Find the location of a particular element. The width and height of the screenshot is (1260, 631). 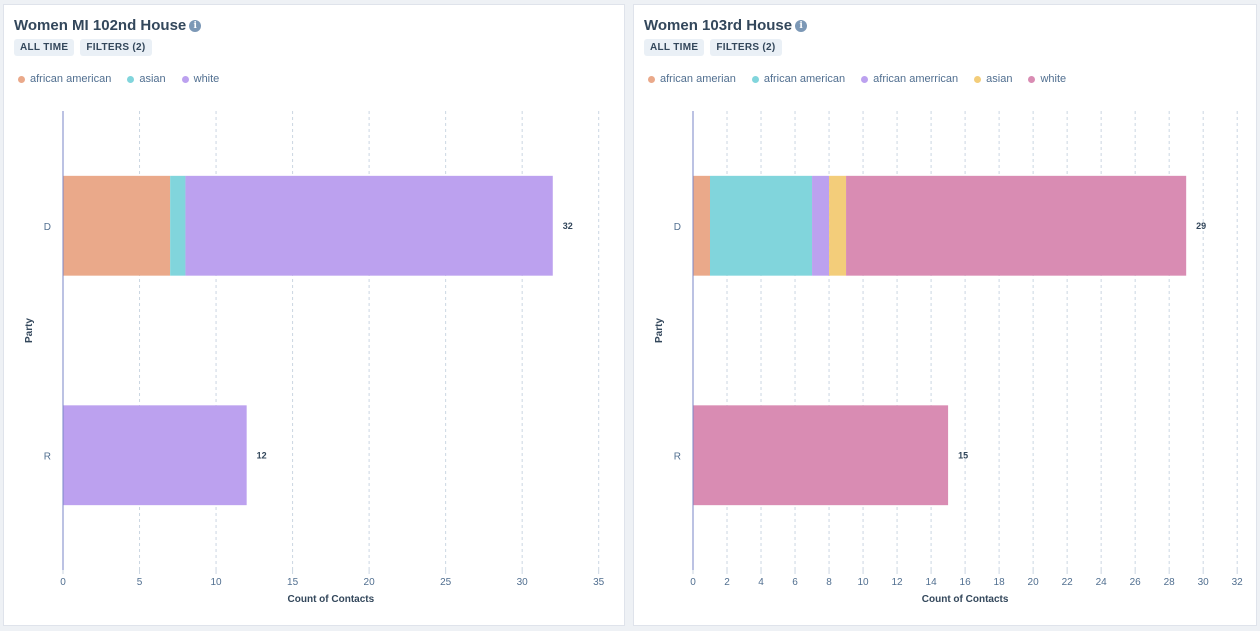

x-tick-label: 8 is located at coordinates (829, 582).